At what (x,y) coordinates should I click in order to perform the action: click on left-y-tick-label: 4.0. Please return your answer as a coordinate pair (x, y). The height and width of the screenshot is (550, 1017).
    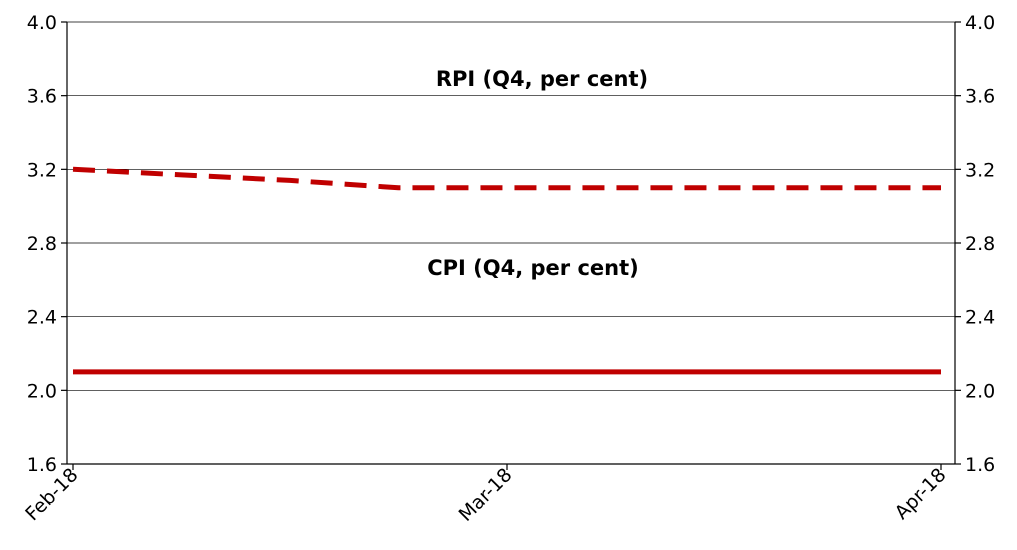
    Looking at the image, I should click on (42, 23).